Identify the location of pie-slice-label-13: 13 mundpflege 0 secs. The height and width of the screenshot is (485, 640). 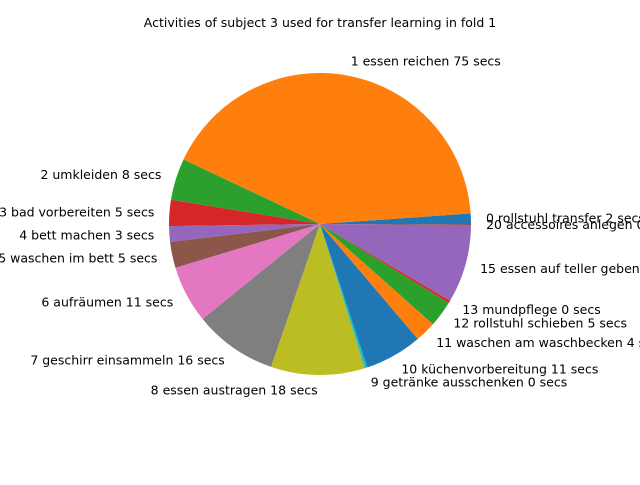
(531, 309).